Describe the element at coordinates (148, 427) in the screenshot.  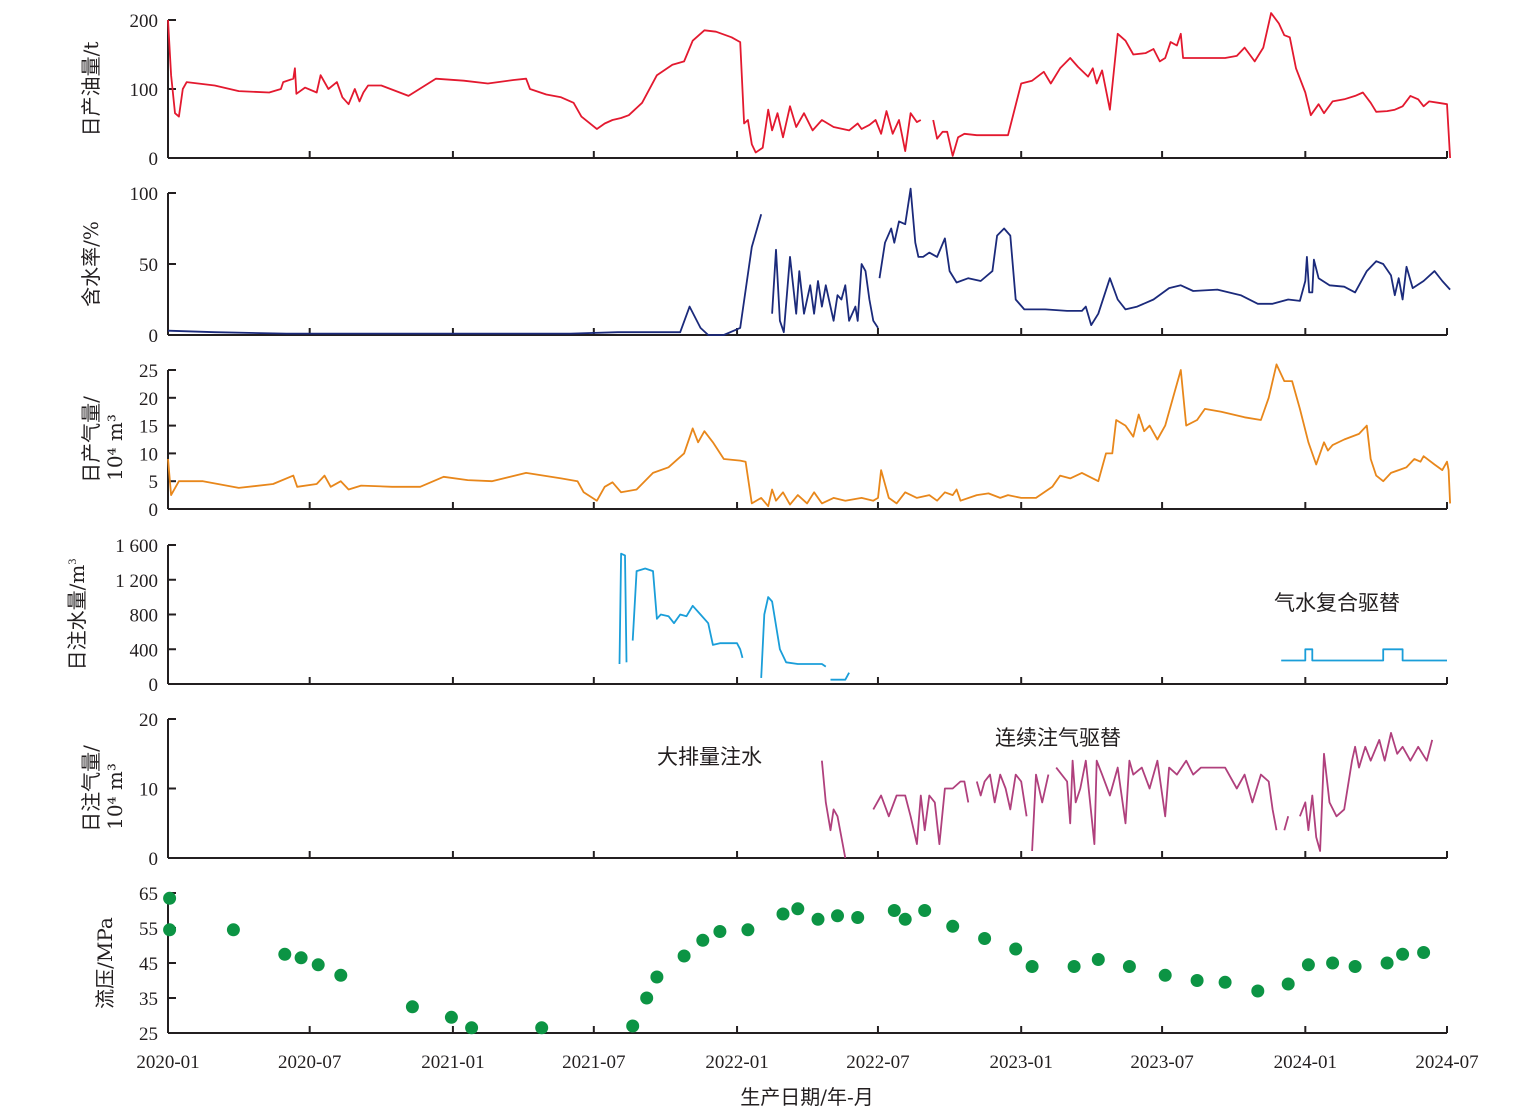
I see `y-tick-label: 15` at that location.